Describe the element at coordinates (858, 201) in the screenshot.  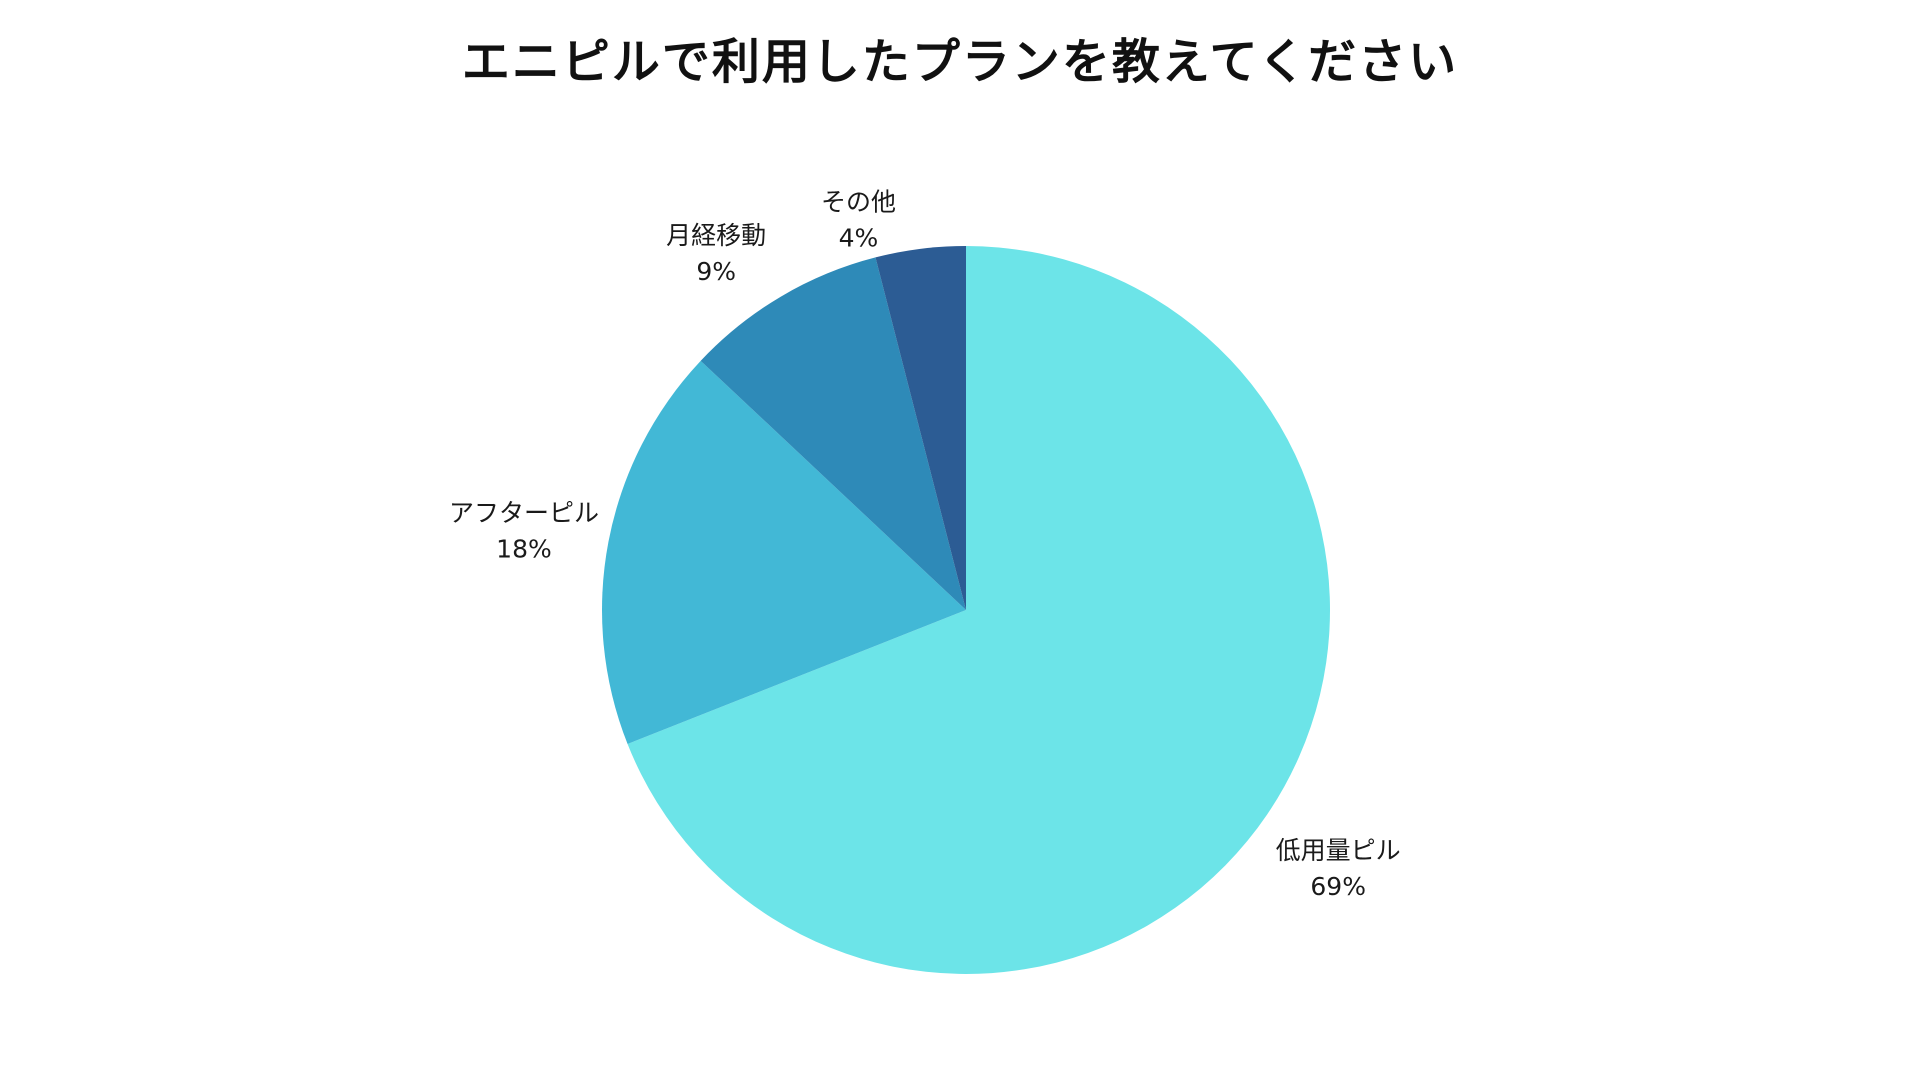
I see `slice-4-label: その他` at that location.